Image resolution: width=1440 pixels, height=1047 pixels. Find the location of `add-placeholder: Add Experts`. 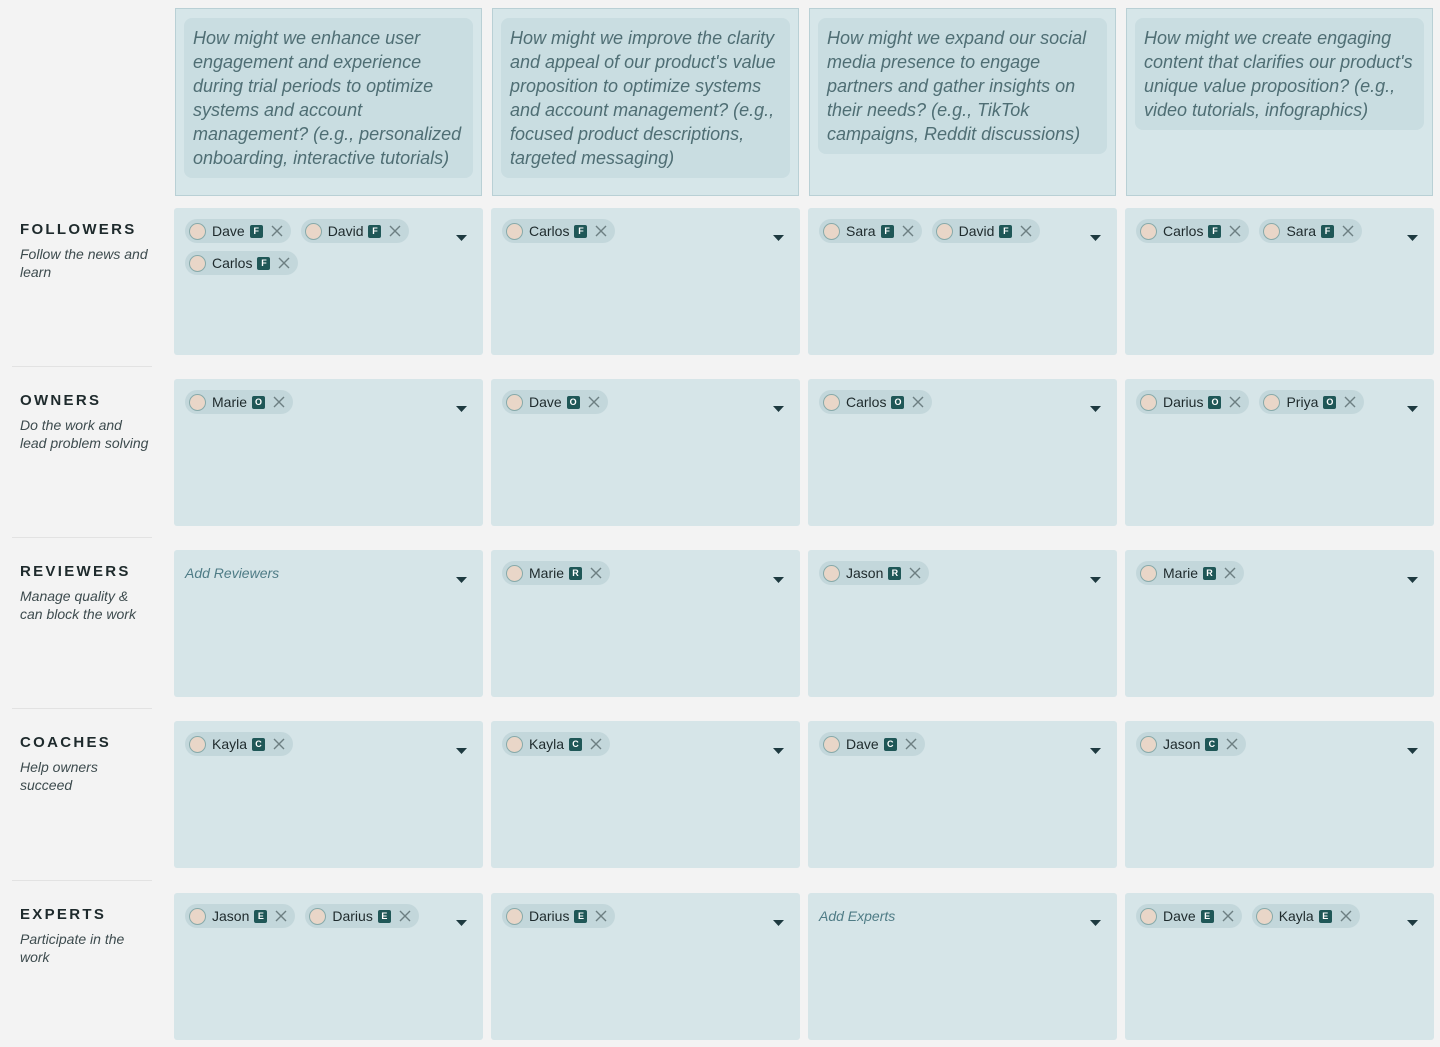

add-placeholder: Add Experts is located at coordinates (857, 916).